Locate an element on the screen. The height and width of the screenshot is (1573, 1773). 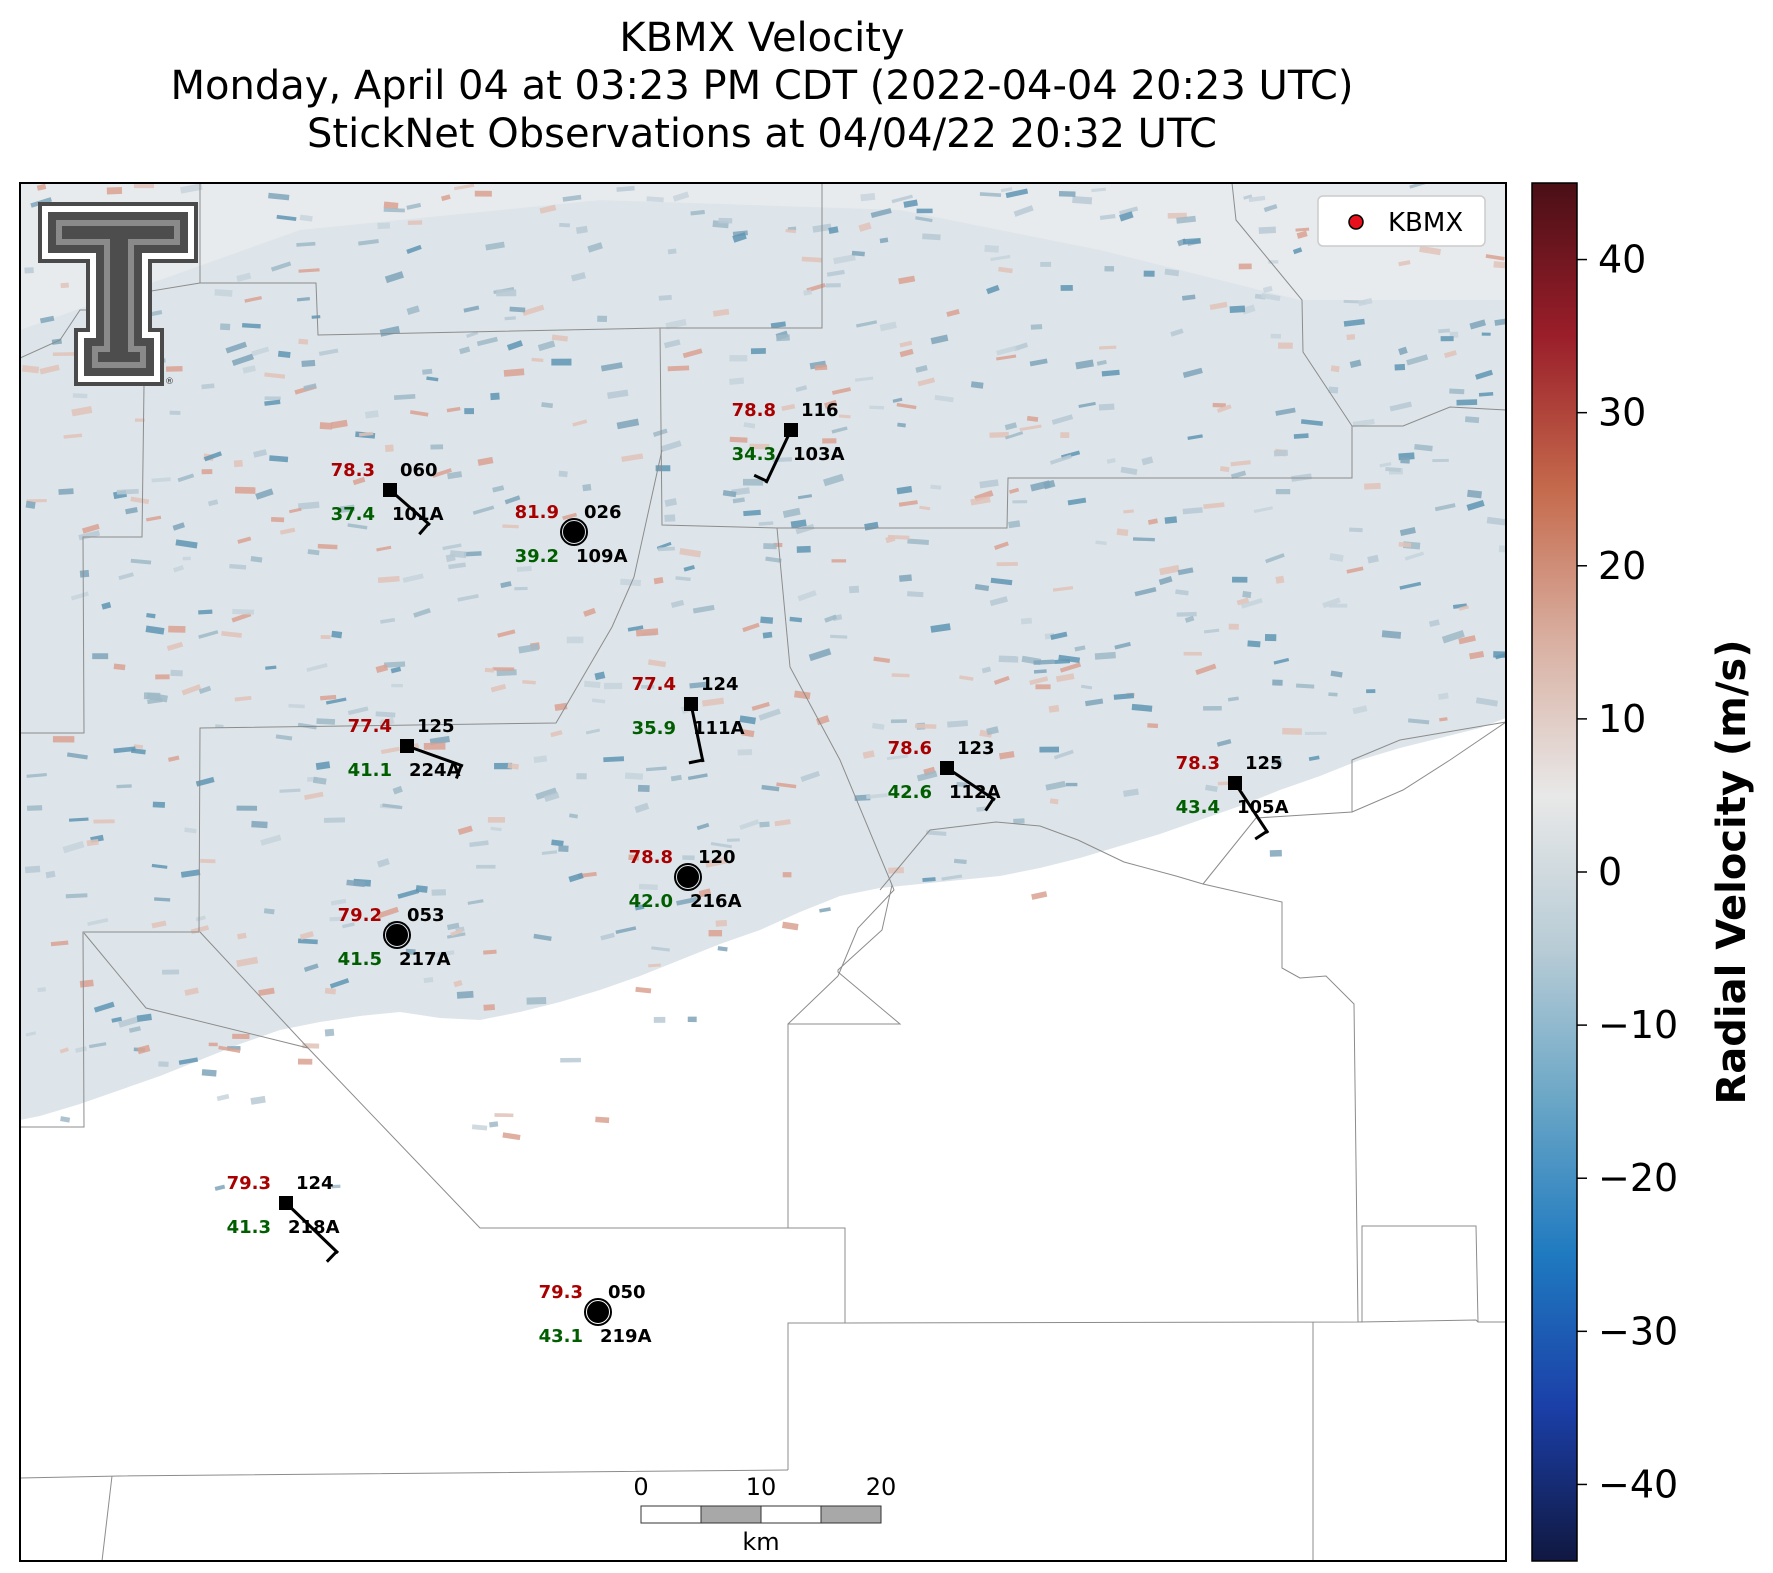
station-218a: 79.3 124 41.3 218A is located at coordinates (283, 1218).